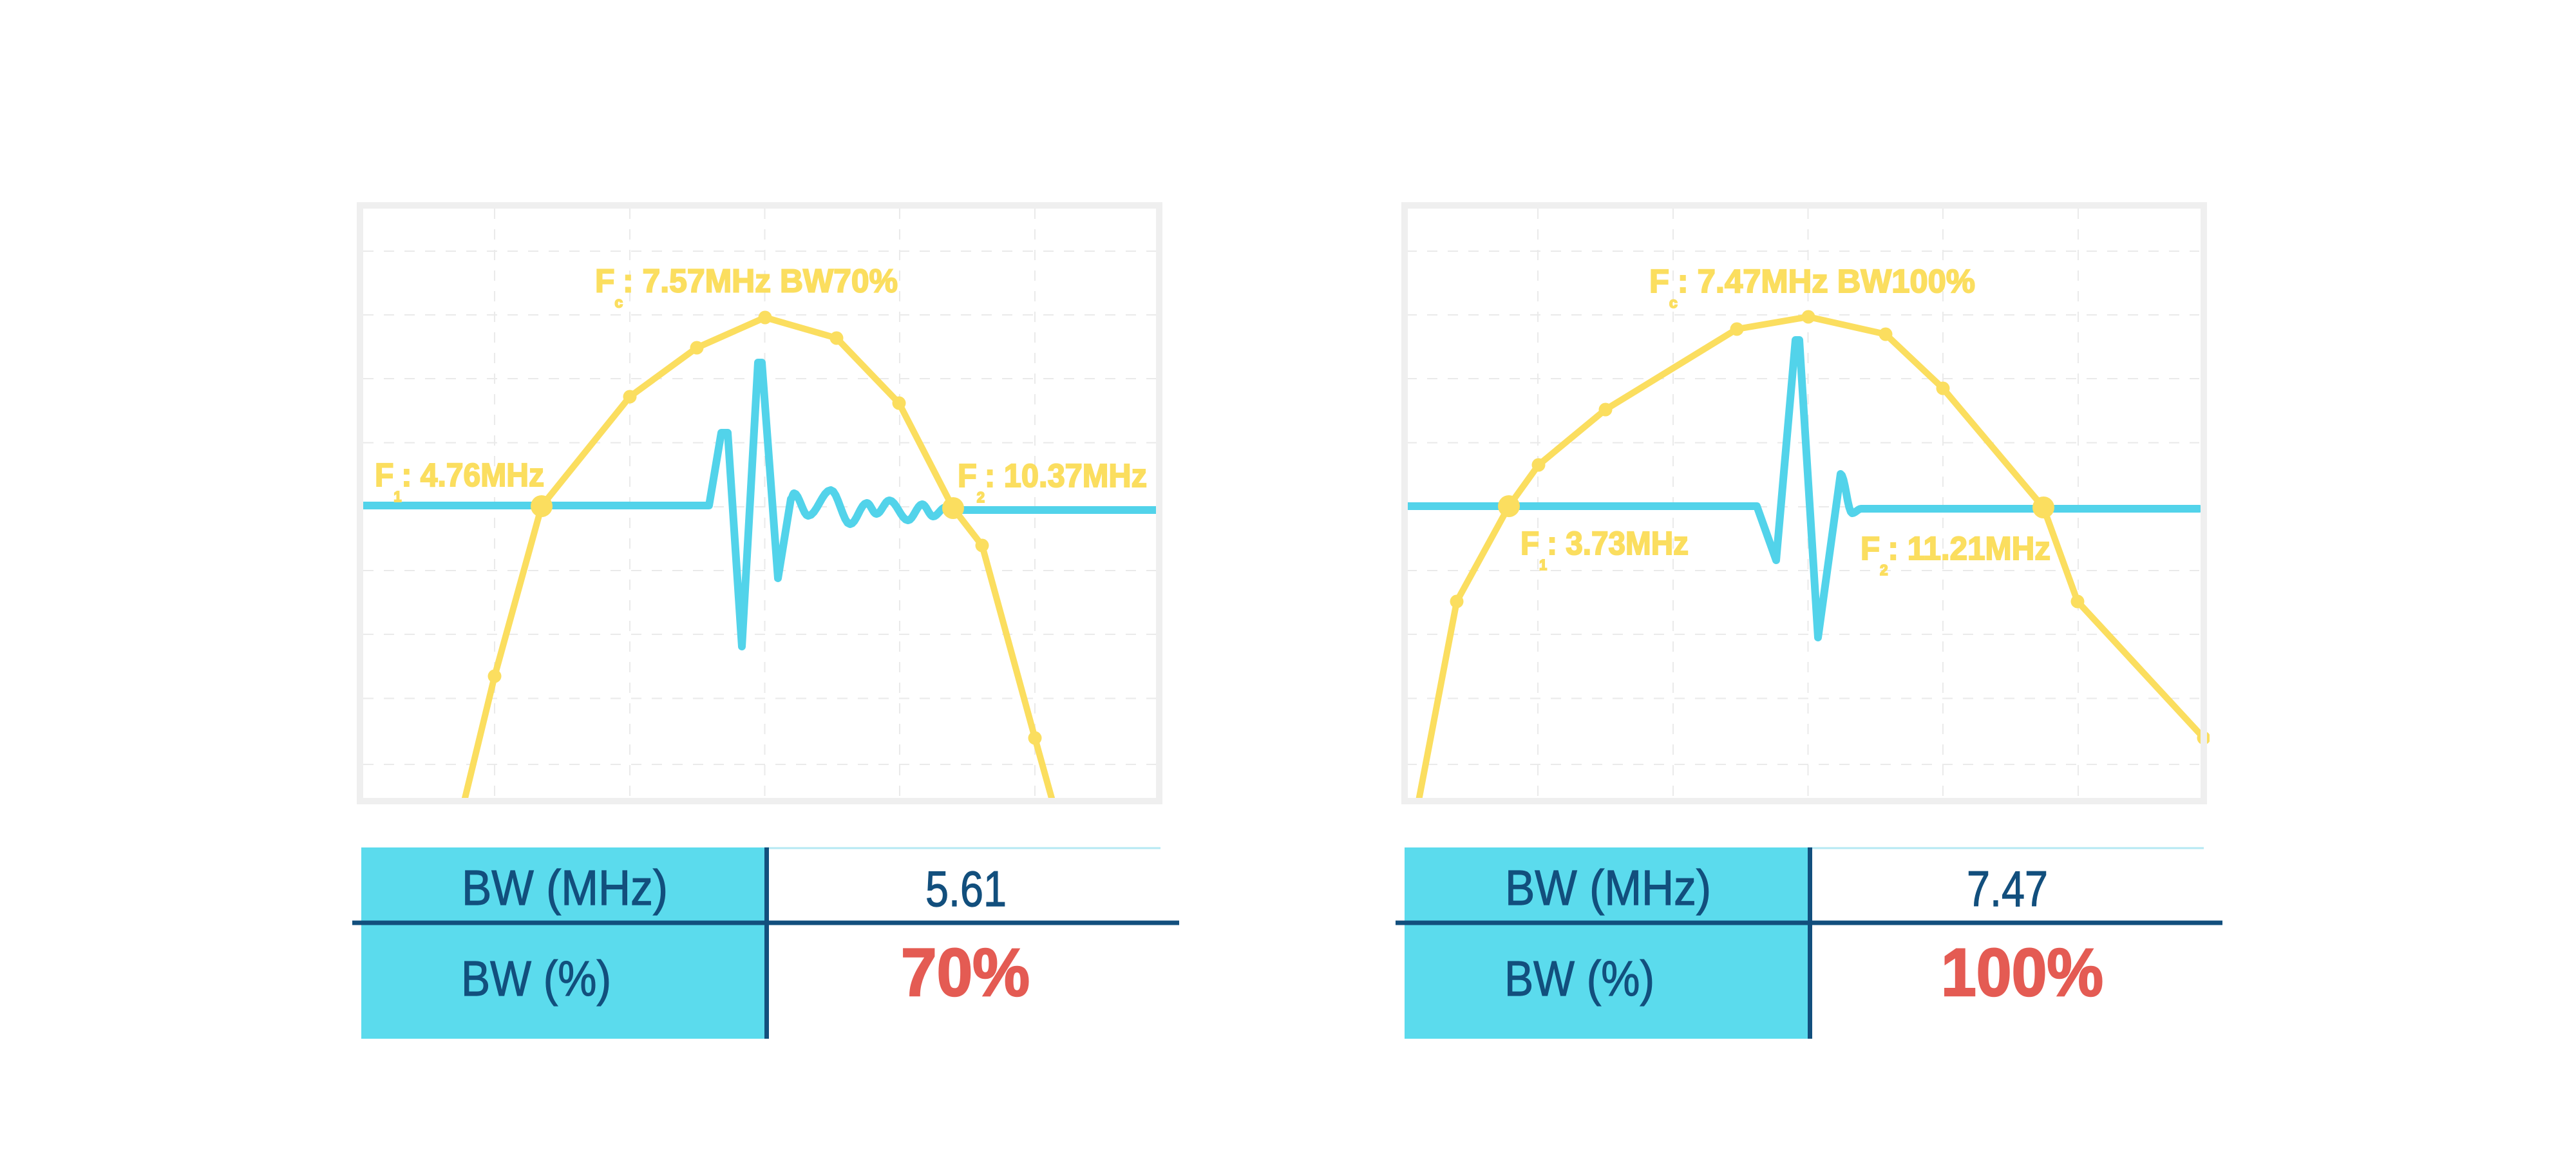 The image size is (2576, 1154). I want to click on svg-text:F1: 3.73MHz: F 1: 3.73MHz, so click(1605, 549).